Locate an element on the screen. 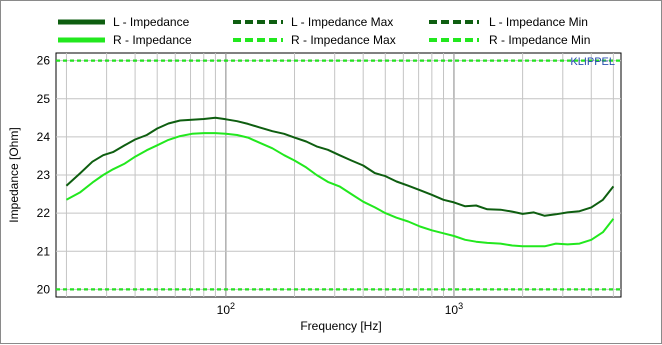 This screenshot has width=662, height=345. y-axis-label: Impedance [Ohm] is located at coordinates (14, 174).